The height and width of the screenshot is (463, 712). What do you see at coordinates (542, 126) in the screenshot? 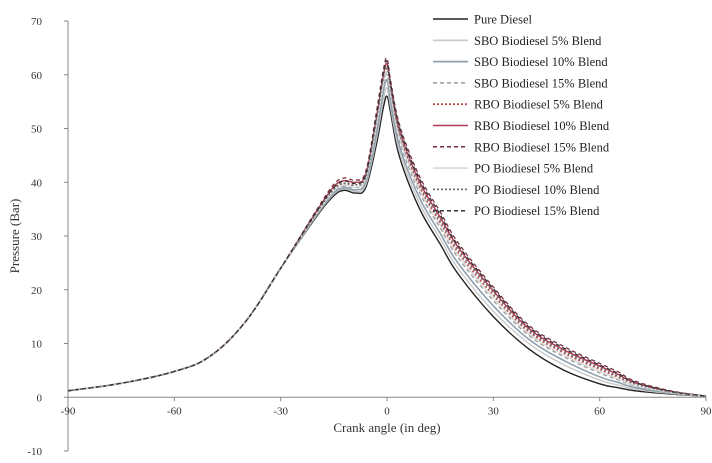
I see `legend-label: RBO Biodiesel 10% Blend` at bounding box center [542, 126].